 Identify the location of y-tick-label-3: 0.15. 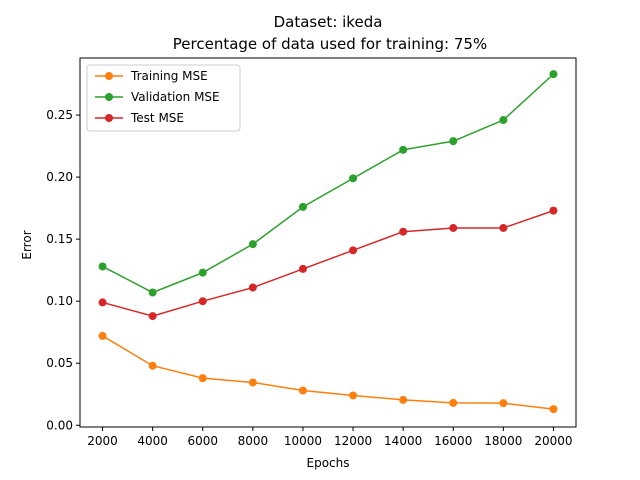
(59, 239).